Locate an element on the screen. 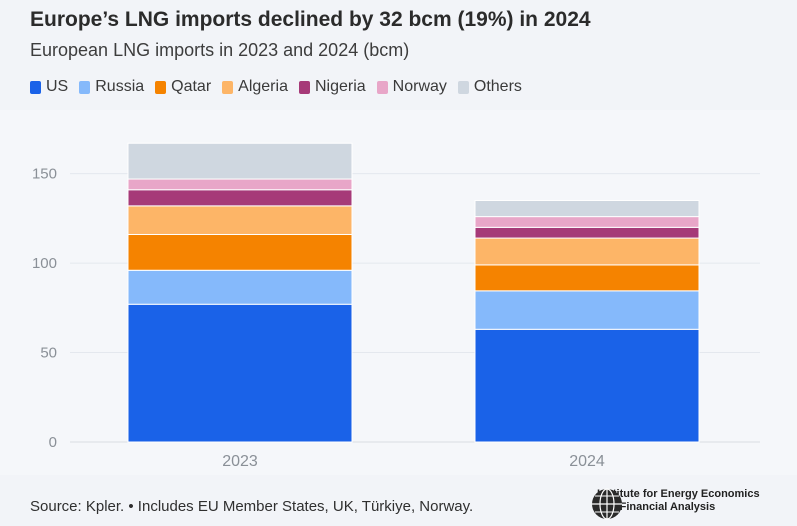 The width and height of the screenshot is (797, 526). legend-label: Qatar is located at coordinates (191, 86).